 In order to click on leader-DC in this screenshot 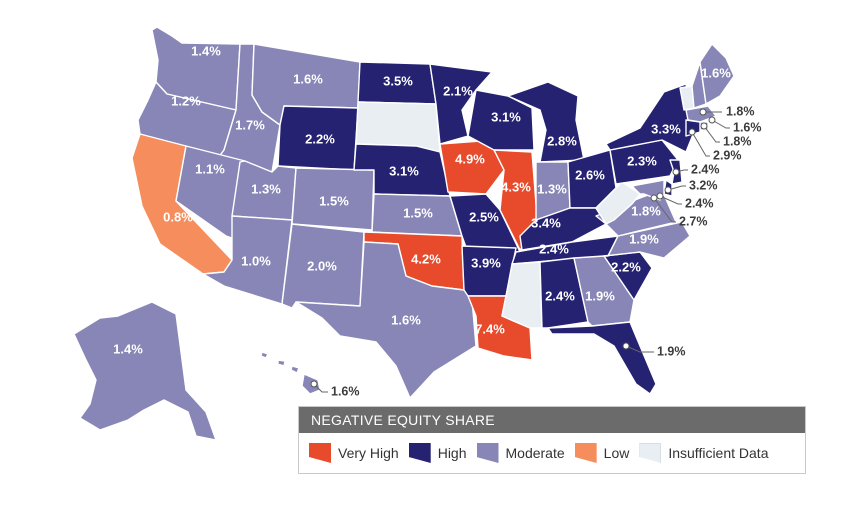, I will do `click(664, 210)`.